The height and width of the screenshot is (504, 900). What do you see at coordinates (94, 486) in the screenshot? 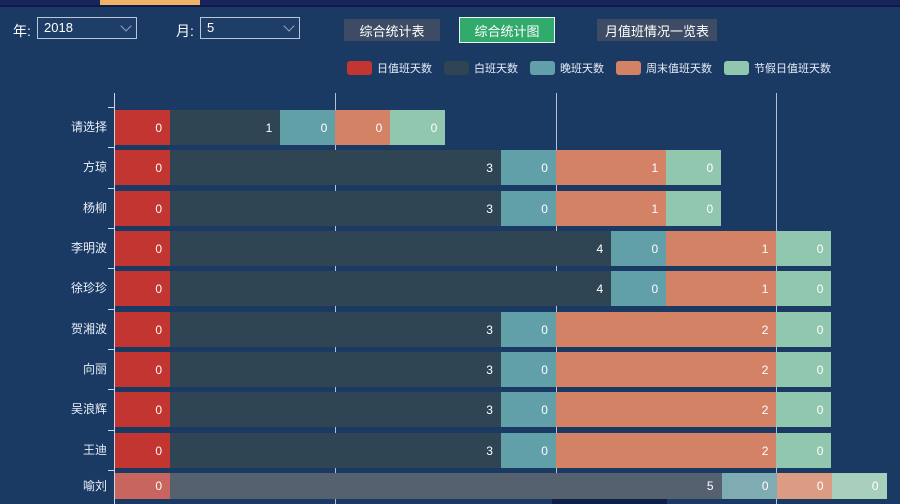
I see `category-label: 喻刘` at bounding box center [94, 486].